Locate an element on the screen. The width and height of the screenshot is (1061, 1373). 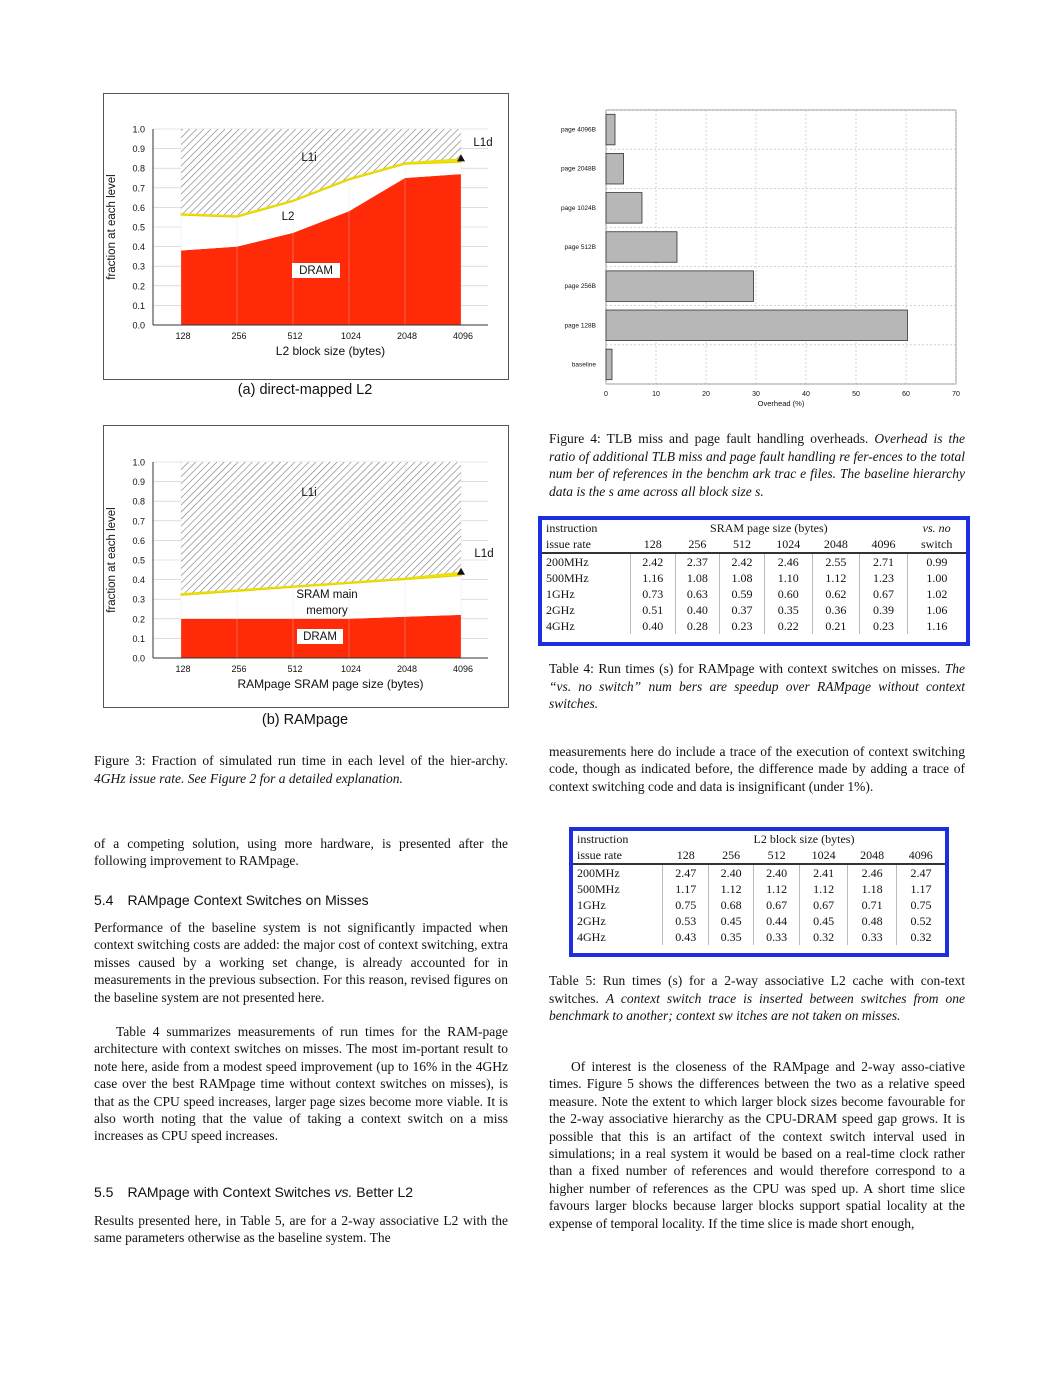
table-header-cell: issue rate is located at coordinates (586, 545).